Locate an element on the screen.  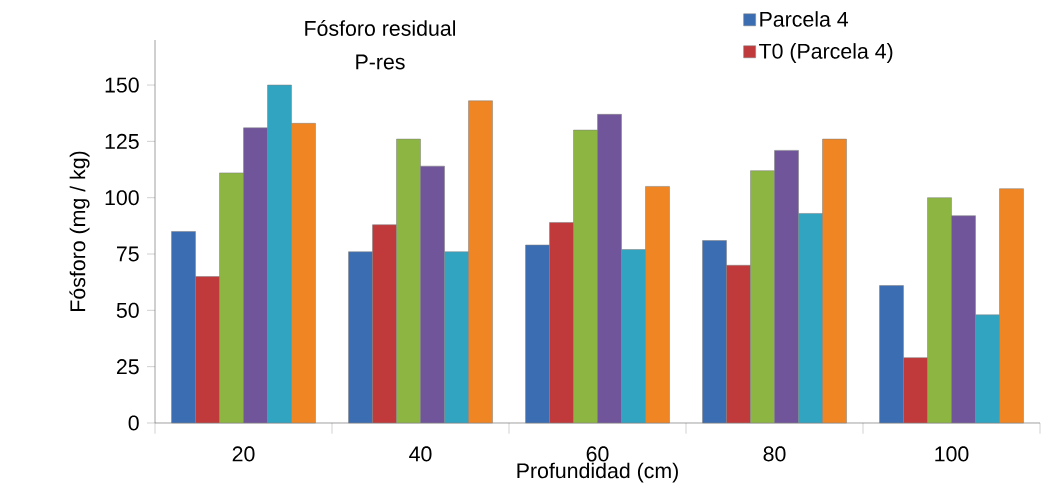
y-tick-label: 0 is located at coordinates (133, 423).